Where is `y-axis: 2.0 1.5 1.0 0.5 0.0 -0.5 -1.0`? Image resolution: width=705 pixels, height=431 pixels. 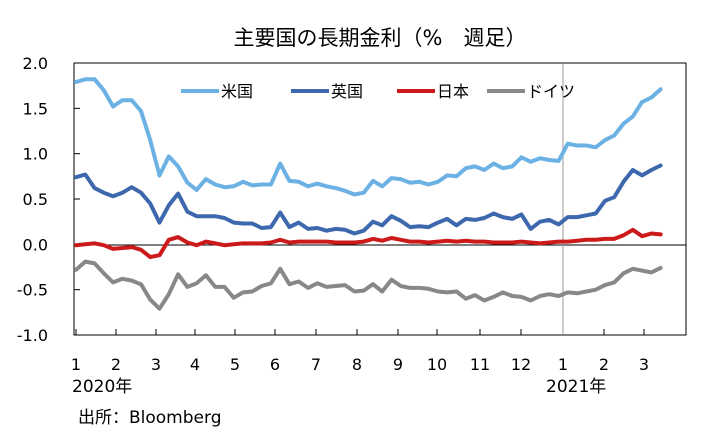 y-axis: 2.0 1.5 1.0 0.5 0.0 -0.5 -1.0 is located at coordinates (48, 199).